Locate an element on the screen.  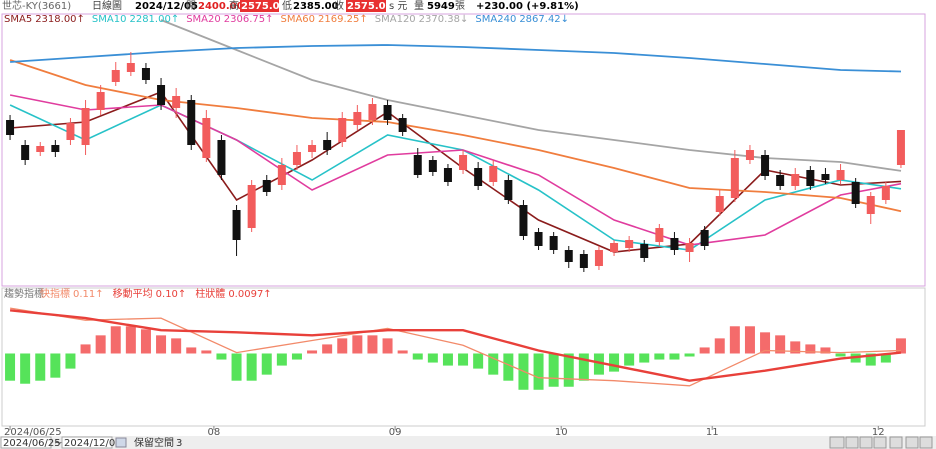
legend-value: 2306.75↑ is located at coordinates (249, 19).